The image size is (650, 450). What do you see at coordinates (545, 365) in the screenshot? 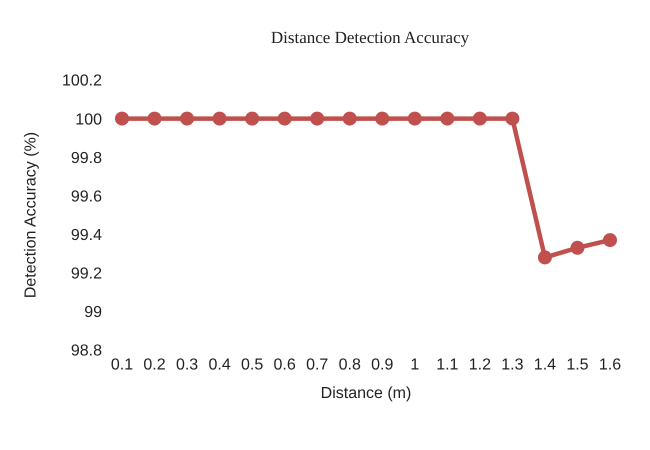
I see `x-tick-label: 1.4` at bounding box center [545, 365].